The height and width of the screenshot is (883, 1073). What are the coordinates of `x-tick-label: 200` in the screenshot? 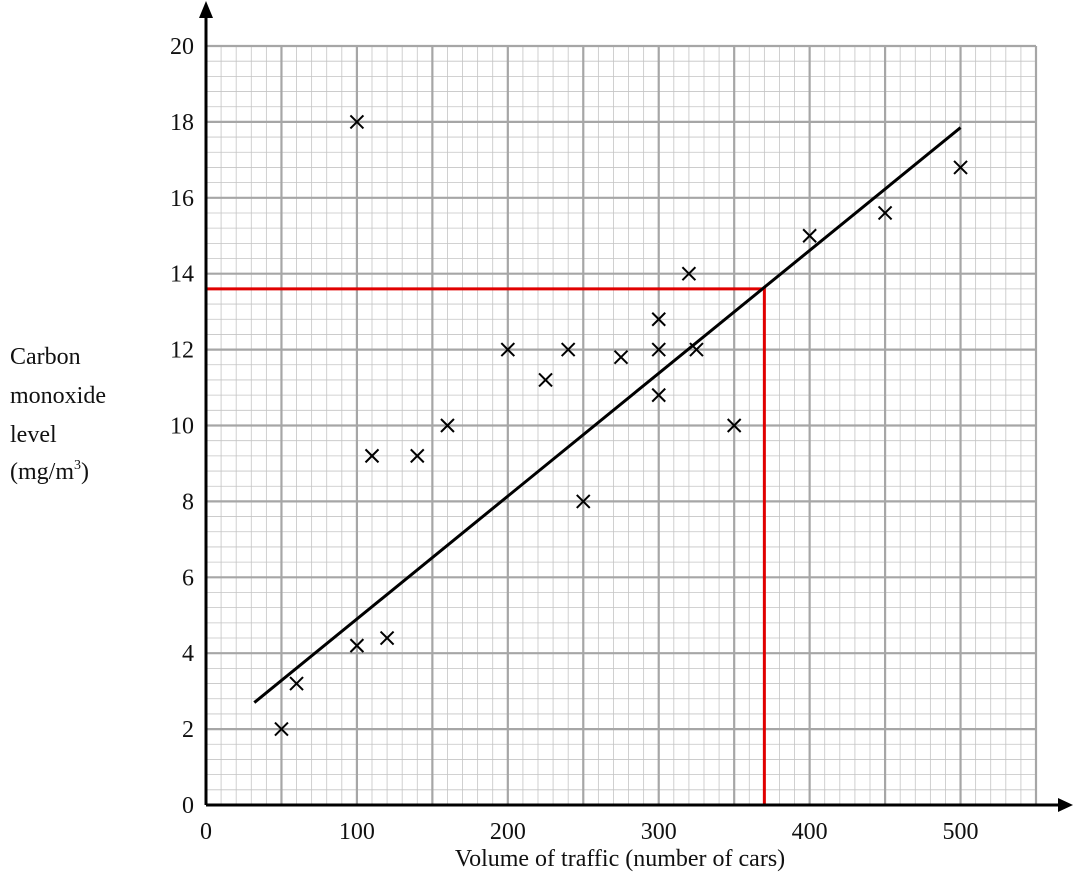 It's located at (508, 832).